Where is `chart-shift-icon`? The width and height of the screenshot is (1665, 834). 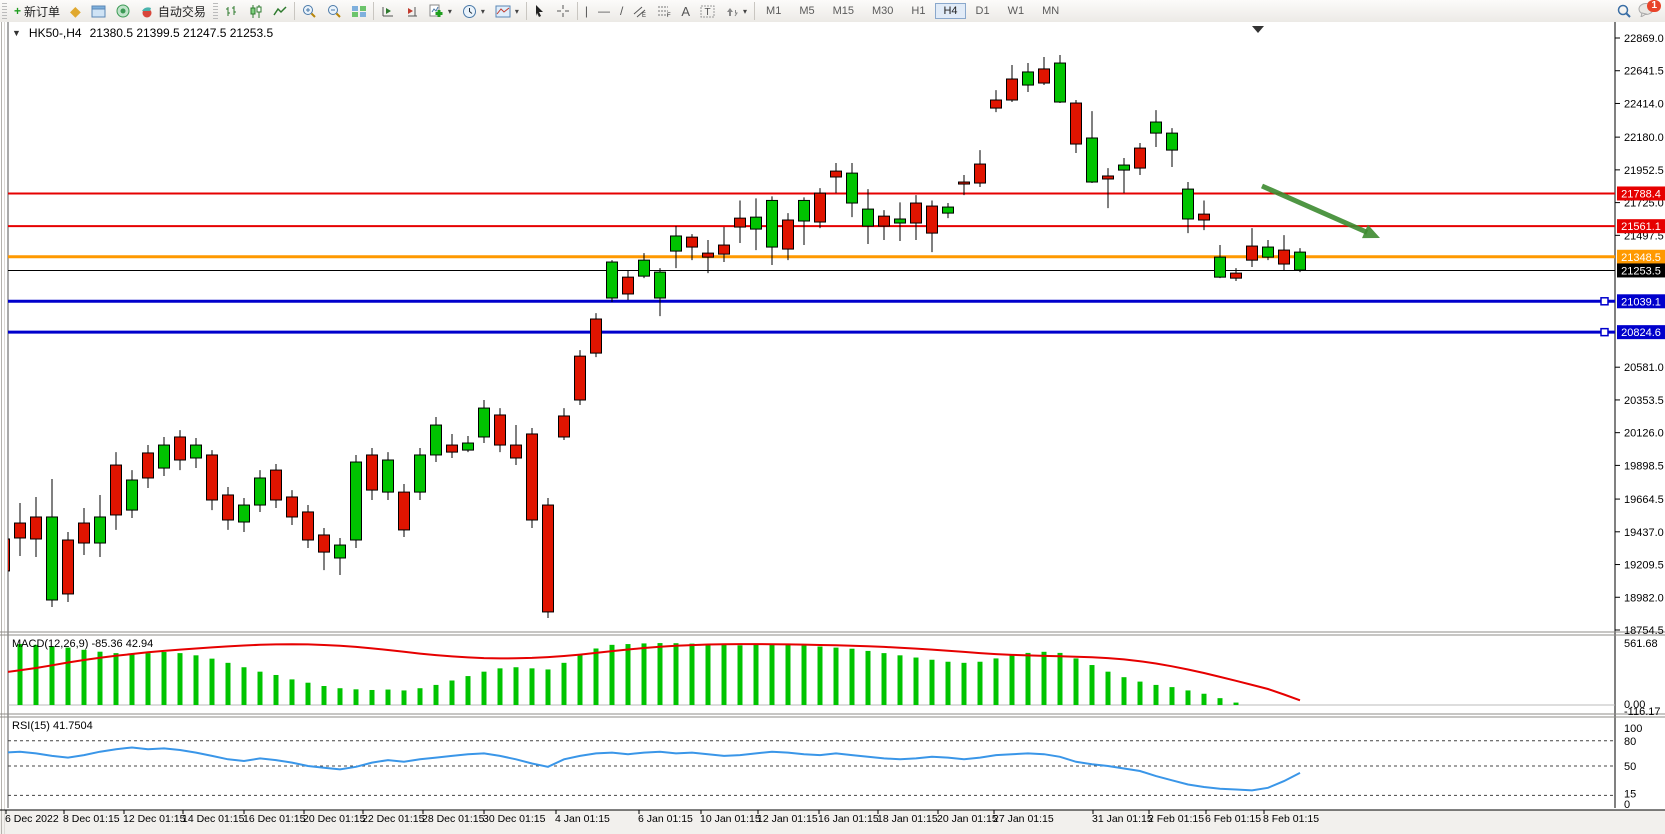
chart-shift-icon is located at coordinates (412, 11).